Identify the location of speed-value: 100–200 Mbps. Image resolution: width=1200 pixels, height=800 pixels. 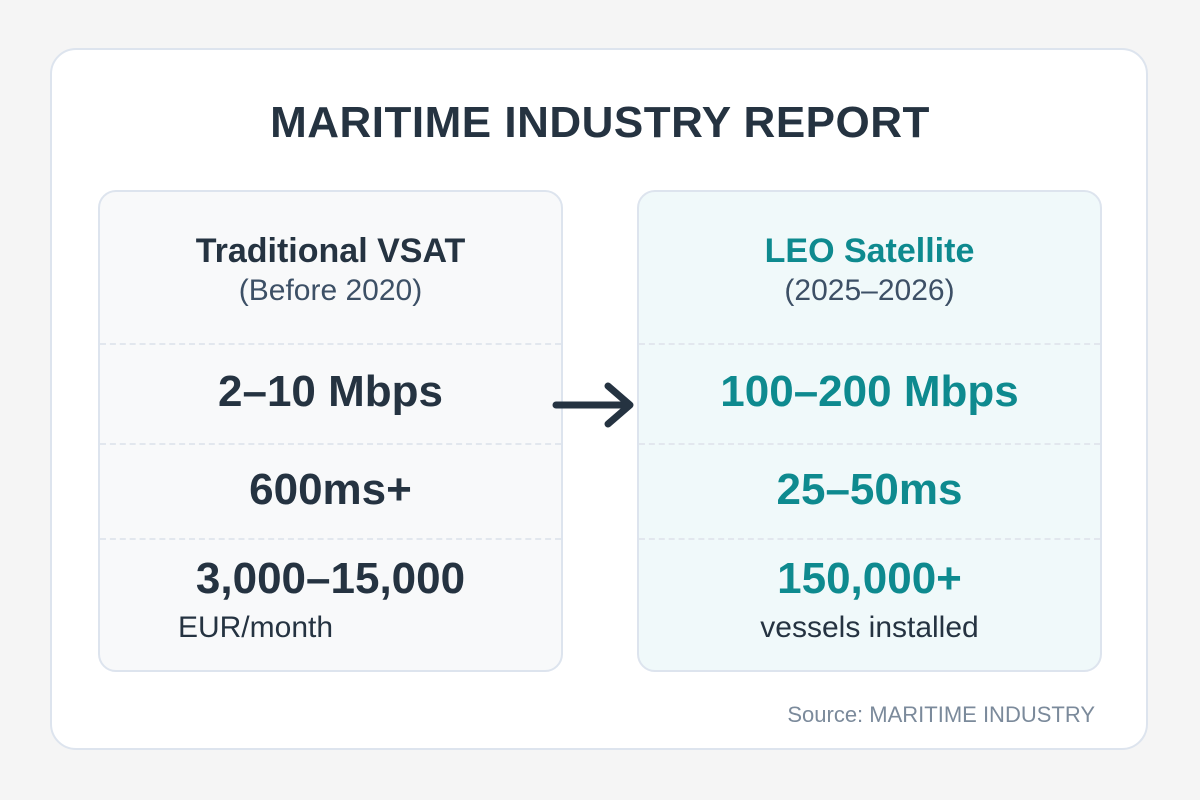
(869, 391).